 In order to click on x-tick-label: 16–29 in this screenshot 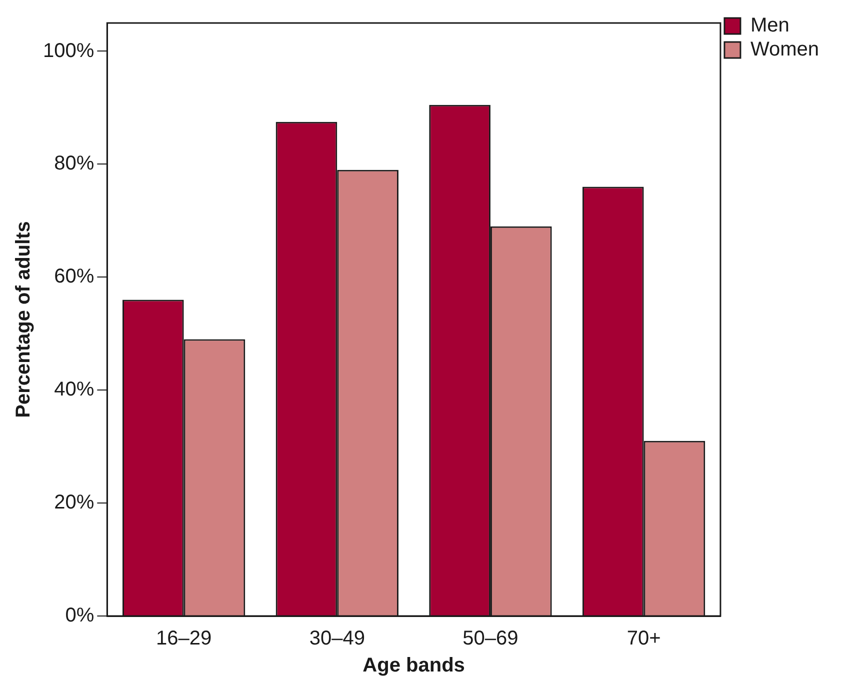, I will do `click(184, 639)`.